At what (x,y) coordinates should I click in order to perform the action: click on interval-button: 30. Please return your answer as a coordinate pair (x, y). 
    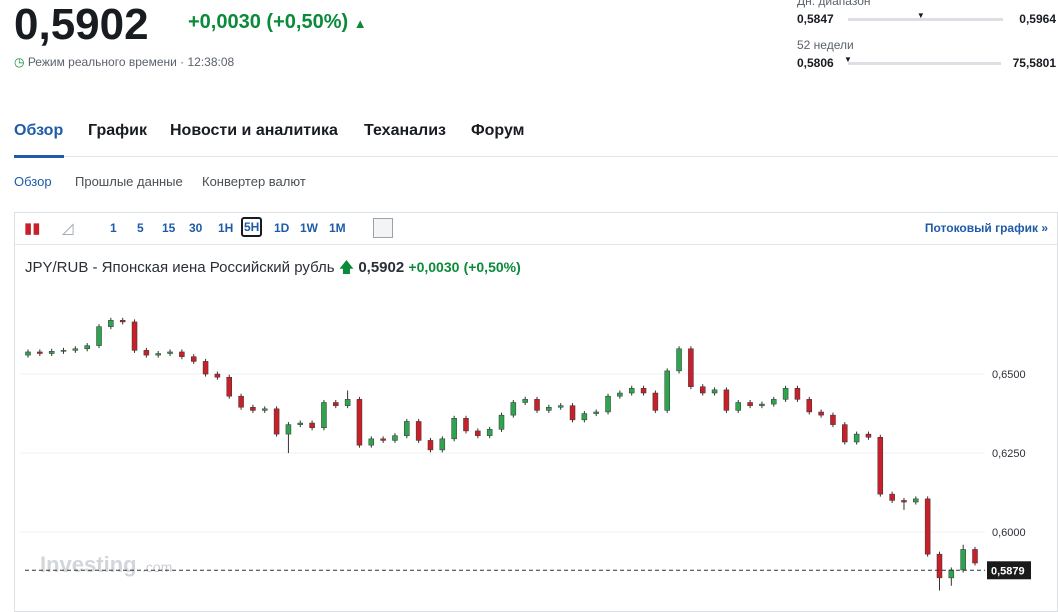
    Looking at the image, I should click on (196, 228).